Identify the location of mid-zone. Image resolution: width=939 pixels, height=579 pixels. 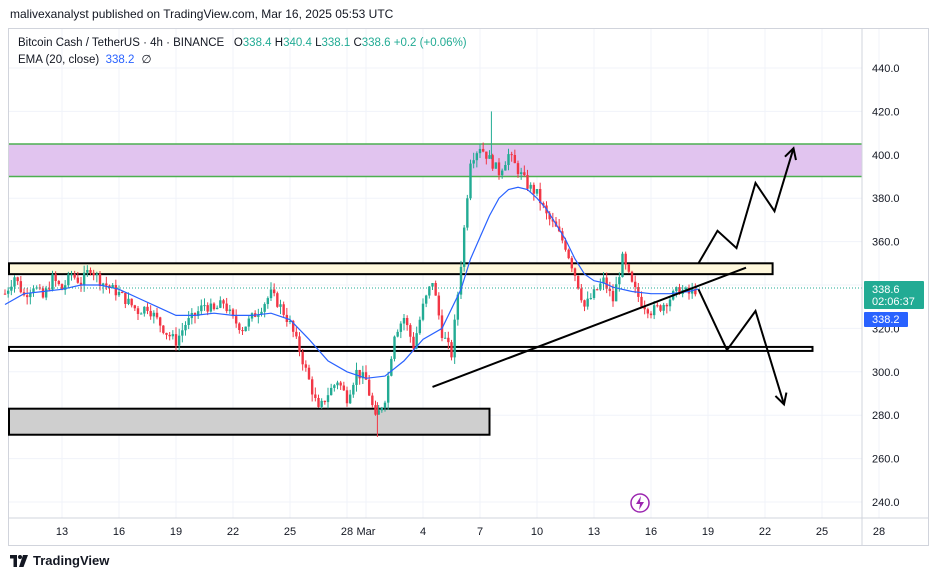
(391, 269).